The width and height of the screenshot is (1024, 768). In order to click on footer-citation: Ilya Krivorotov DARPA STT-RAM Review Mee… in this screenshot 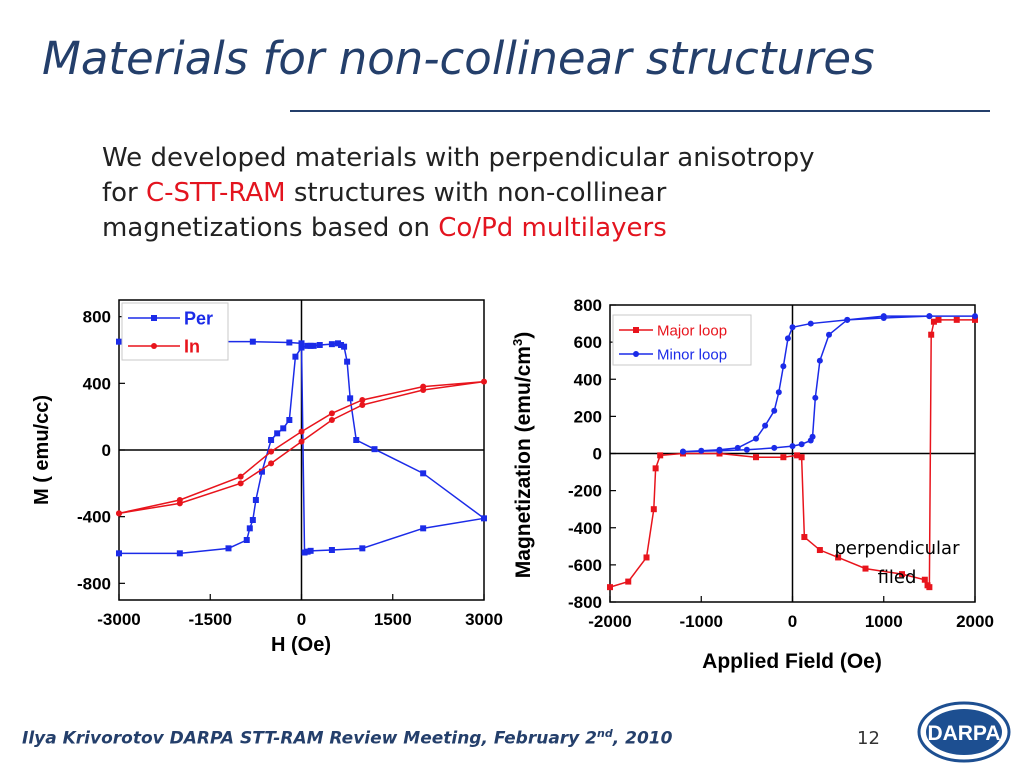, I will do `click(347, 738)`.